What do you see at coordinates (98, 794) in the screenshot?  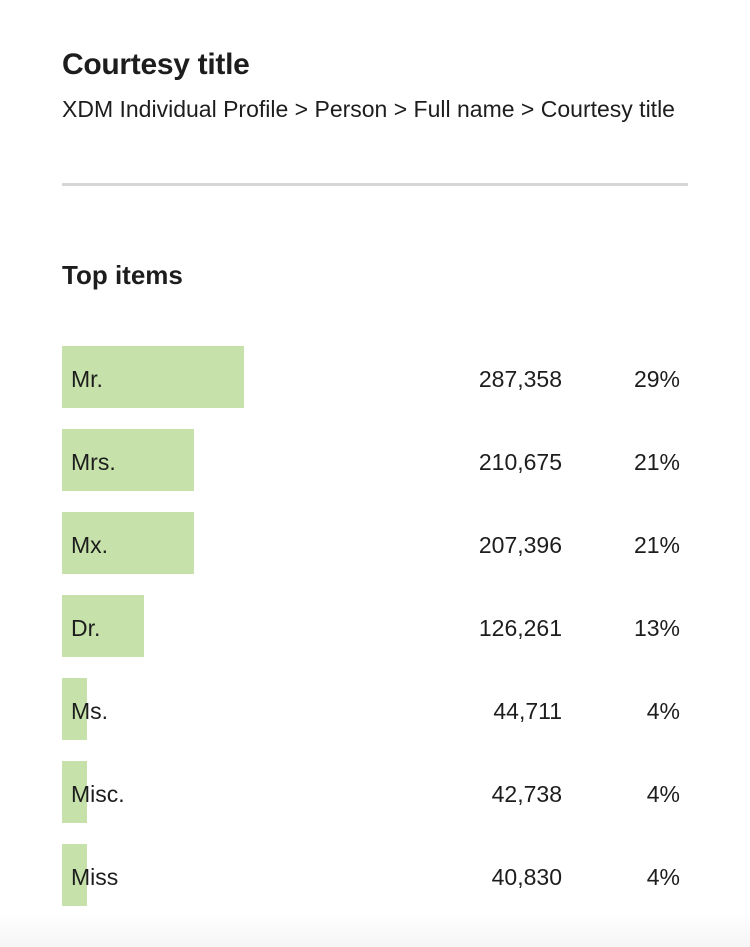 I see `item-label: Misc.` at bounding box center [98, 794].